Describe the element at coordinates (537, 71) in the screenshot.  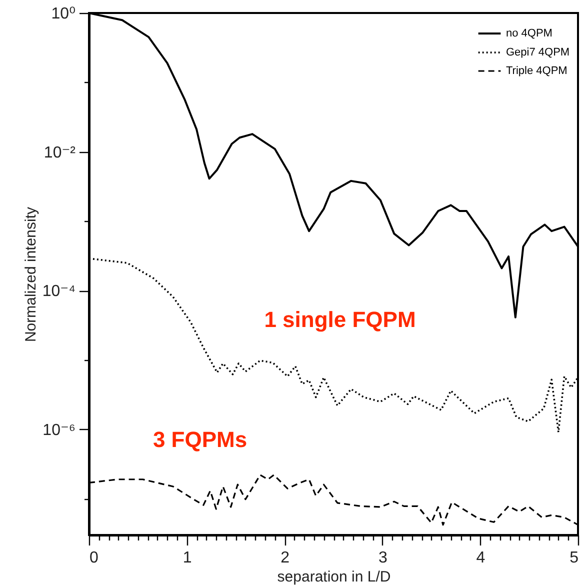
I see `legend-label: Triple 4QPM` at that location.